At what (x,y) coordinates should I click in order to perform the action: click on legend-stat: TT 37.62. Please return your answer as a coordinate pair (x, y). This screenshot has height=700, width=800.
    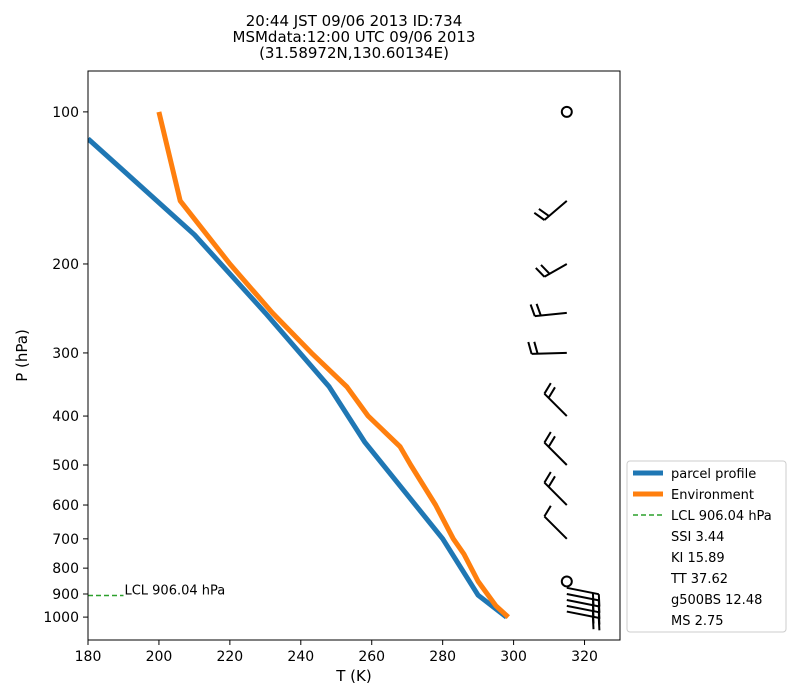
    Looking at the image, I should click on (699, 579).